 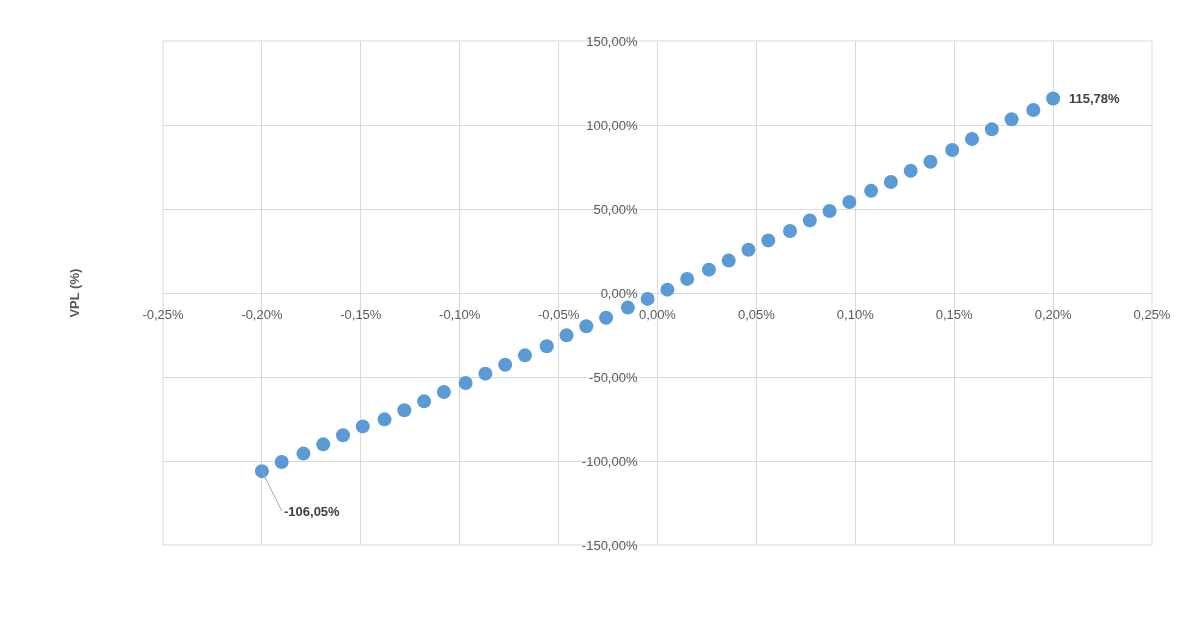 I want to click on x-tick-label: -0,20%, so click(x=262, y=314).